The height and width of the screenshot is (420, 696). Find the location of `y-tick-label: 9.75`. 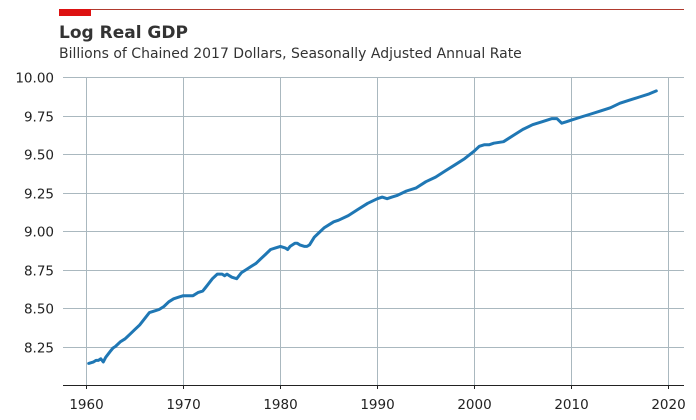

y-tick-label: 9.75 is located at coordinates (39, 118).